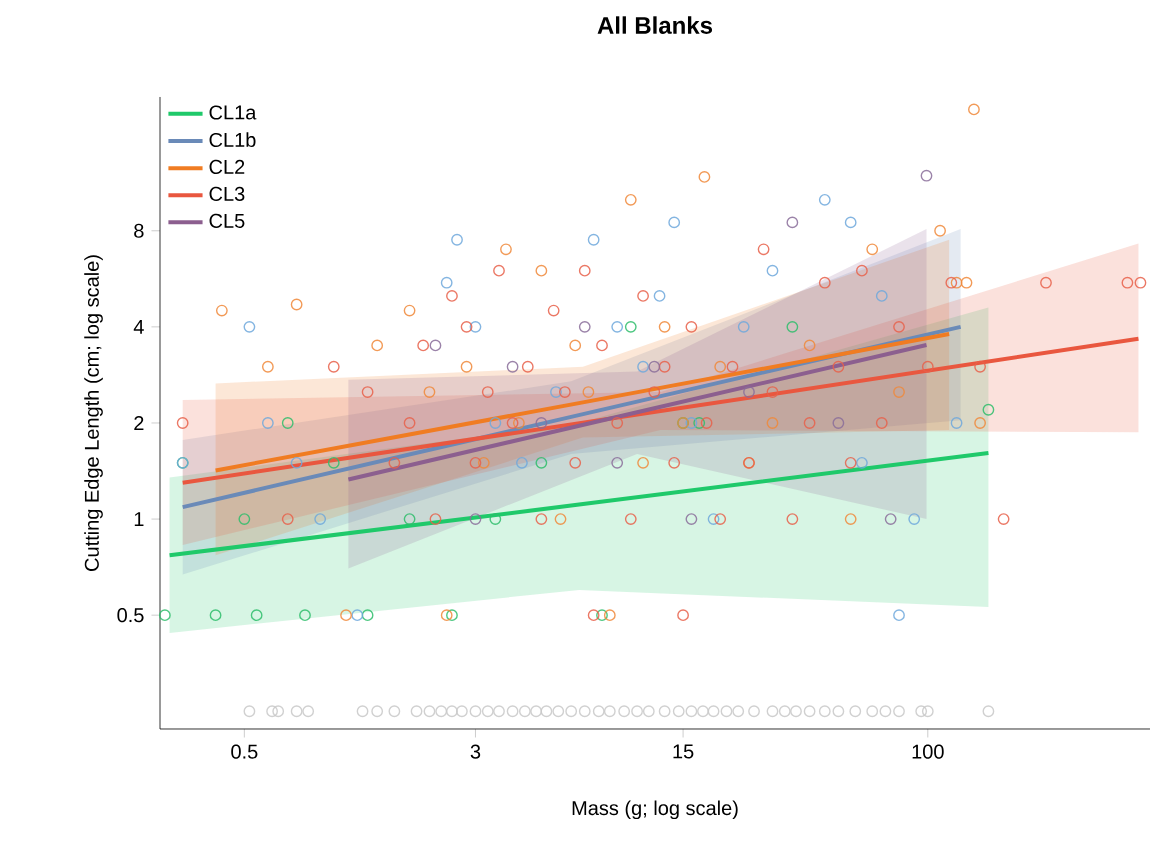 The image size is (1150, 860). What do you see at coordinates (227, 193) in the screenshot?
I see `legend-label: CL3` at bounding box center [227, 193].